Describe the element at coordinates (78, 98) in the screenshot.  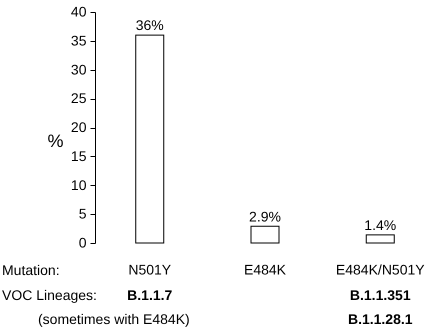
I see `y-tick-label: 25` at that location.